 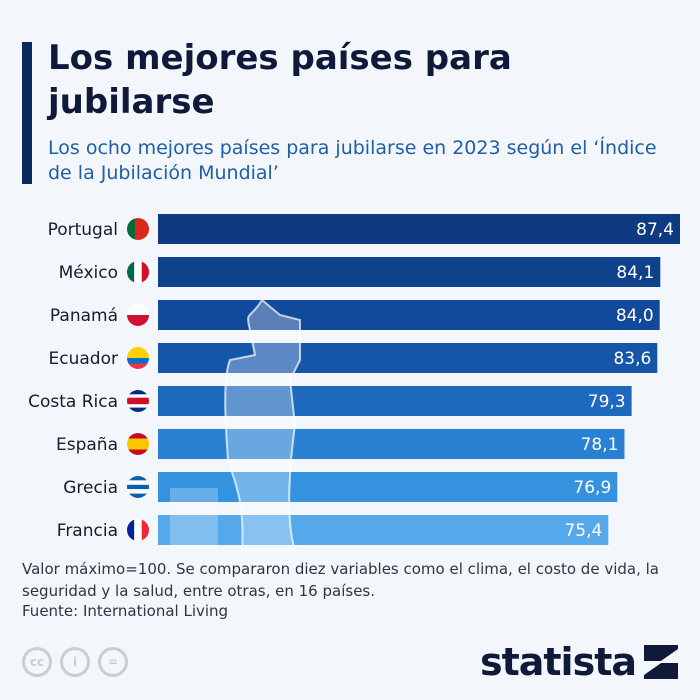 I want to click on category-label: Ecuador, so click(x=83, y=359).